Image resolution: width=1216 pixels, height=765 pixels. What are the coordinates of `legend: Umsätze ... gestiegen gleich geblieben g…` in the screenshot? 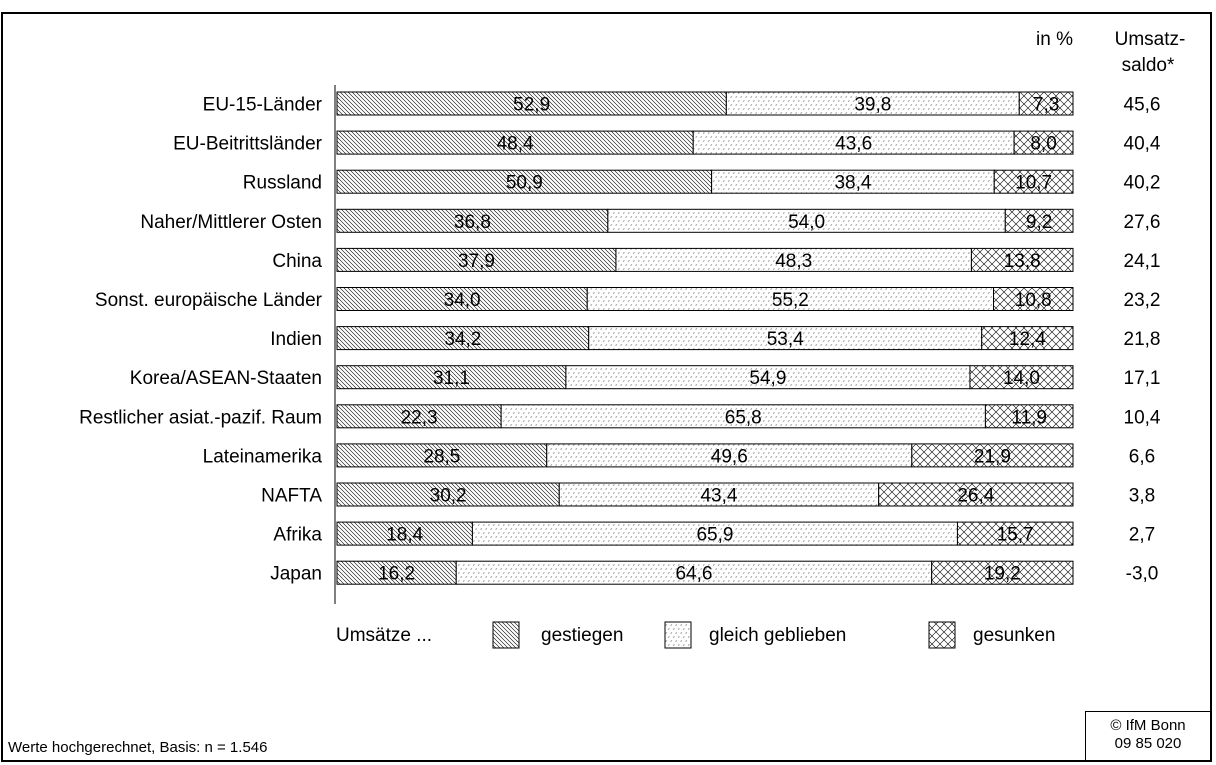 It's located at (695, 635).